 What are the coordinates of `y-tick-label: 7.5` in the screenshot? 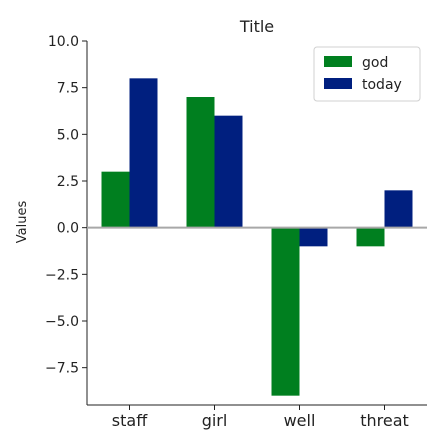 It's located at (68, 89).